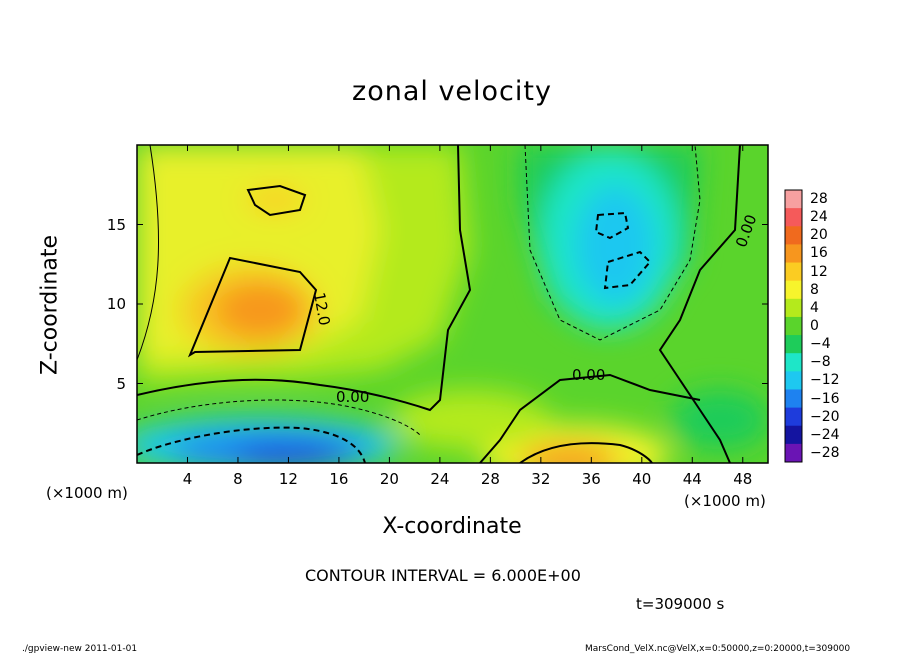 This screenshot has width=904, height=654. I want to click on colorbar-label: 20, so click(819, 235).